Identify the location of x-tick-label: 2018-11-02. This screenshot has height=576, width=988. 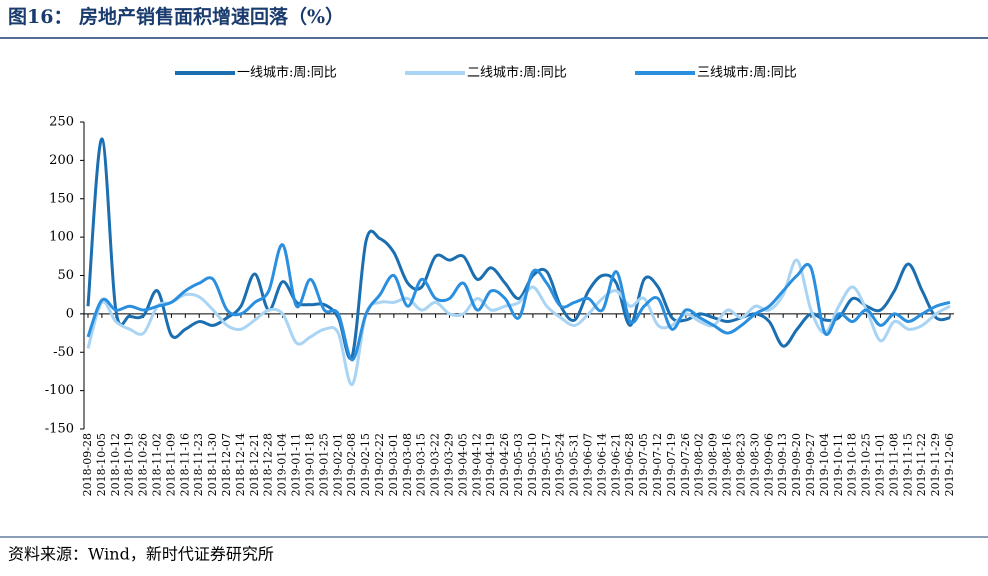
(157, 464).